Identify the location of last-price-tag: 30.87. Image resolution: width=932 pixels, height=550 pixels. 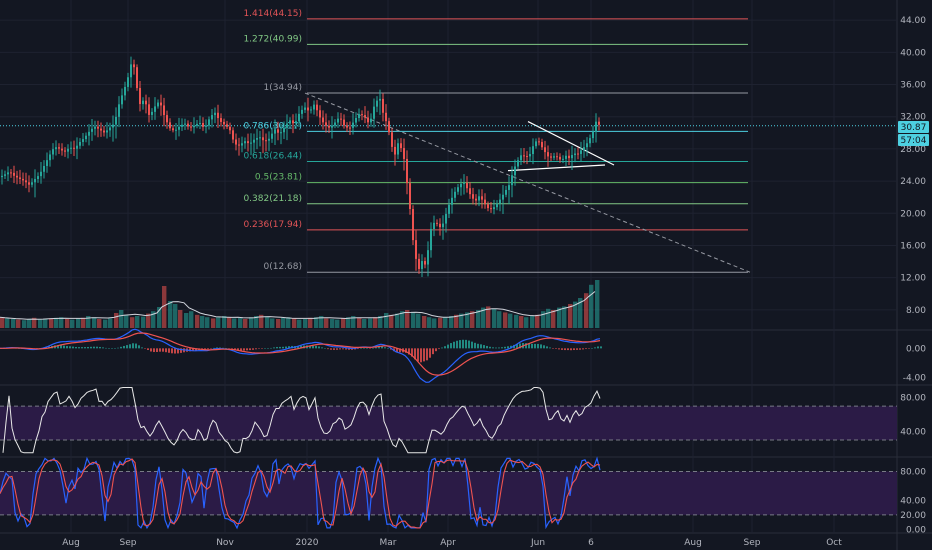
(913, 127).